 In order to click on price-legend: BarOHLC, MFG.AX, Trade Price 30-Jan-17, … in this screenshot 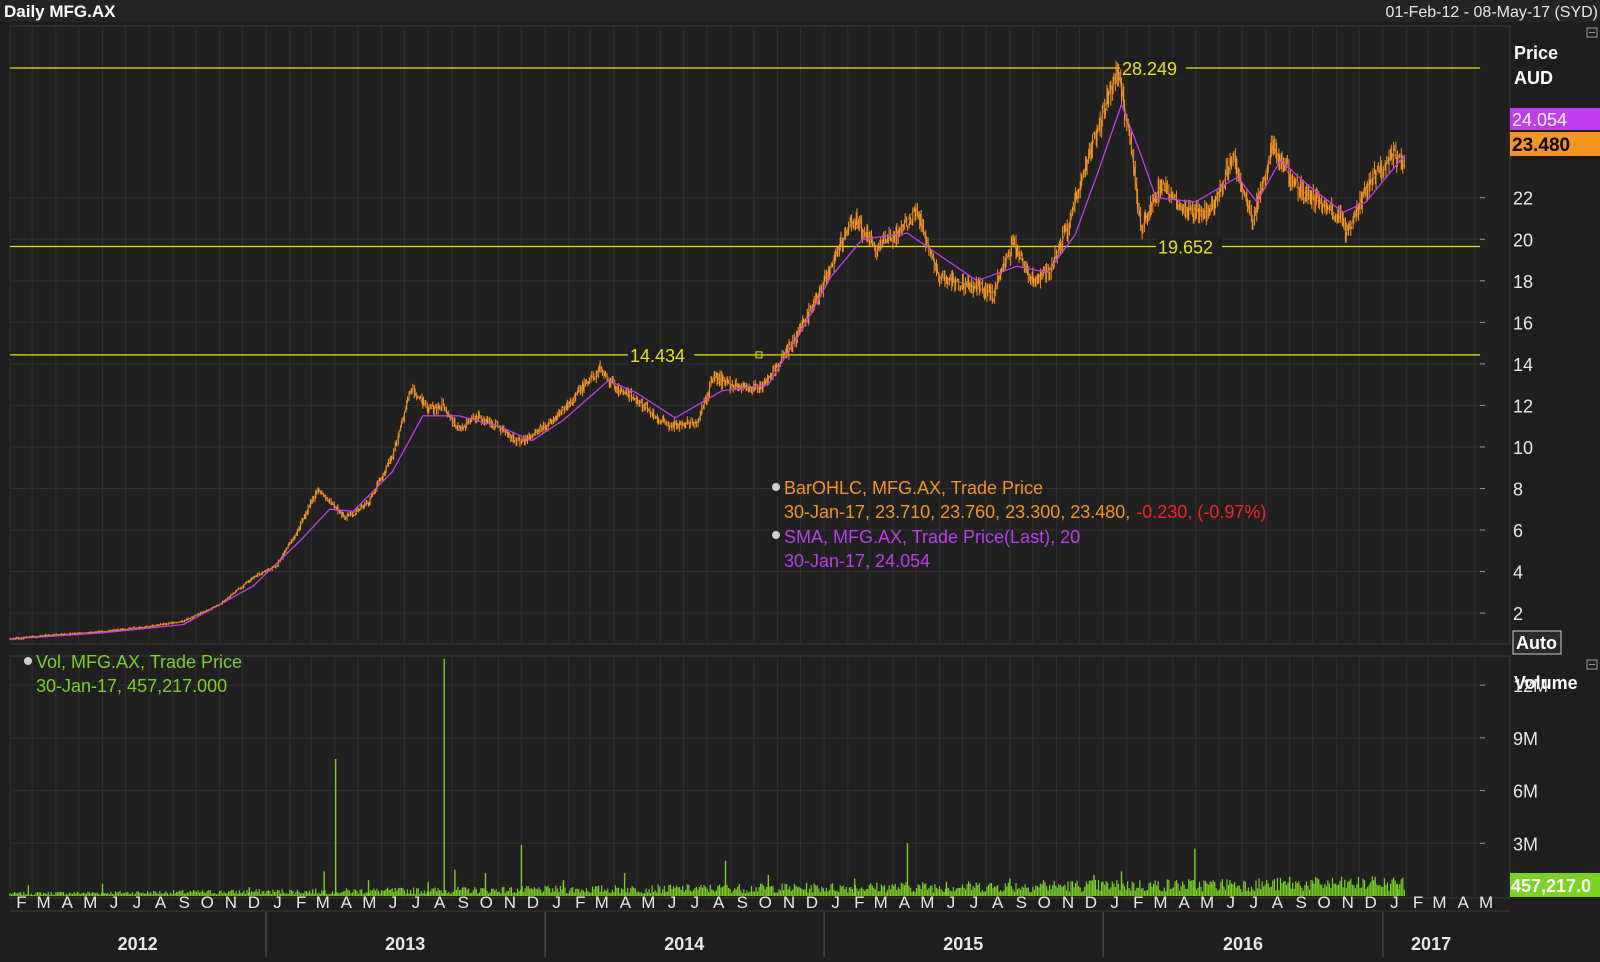, I will do `click(1019, 524)`.